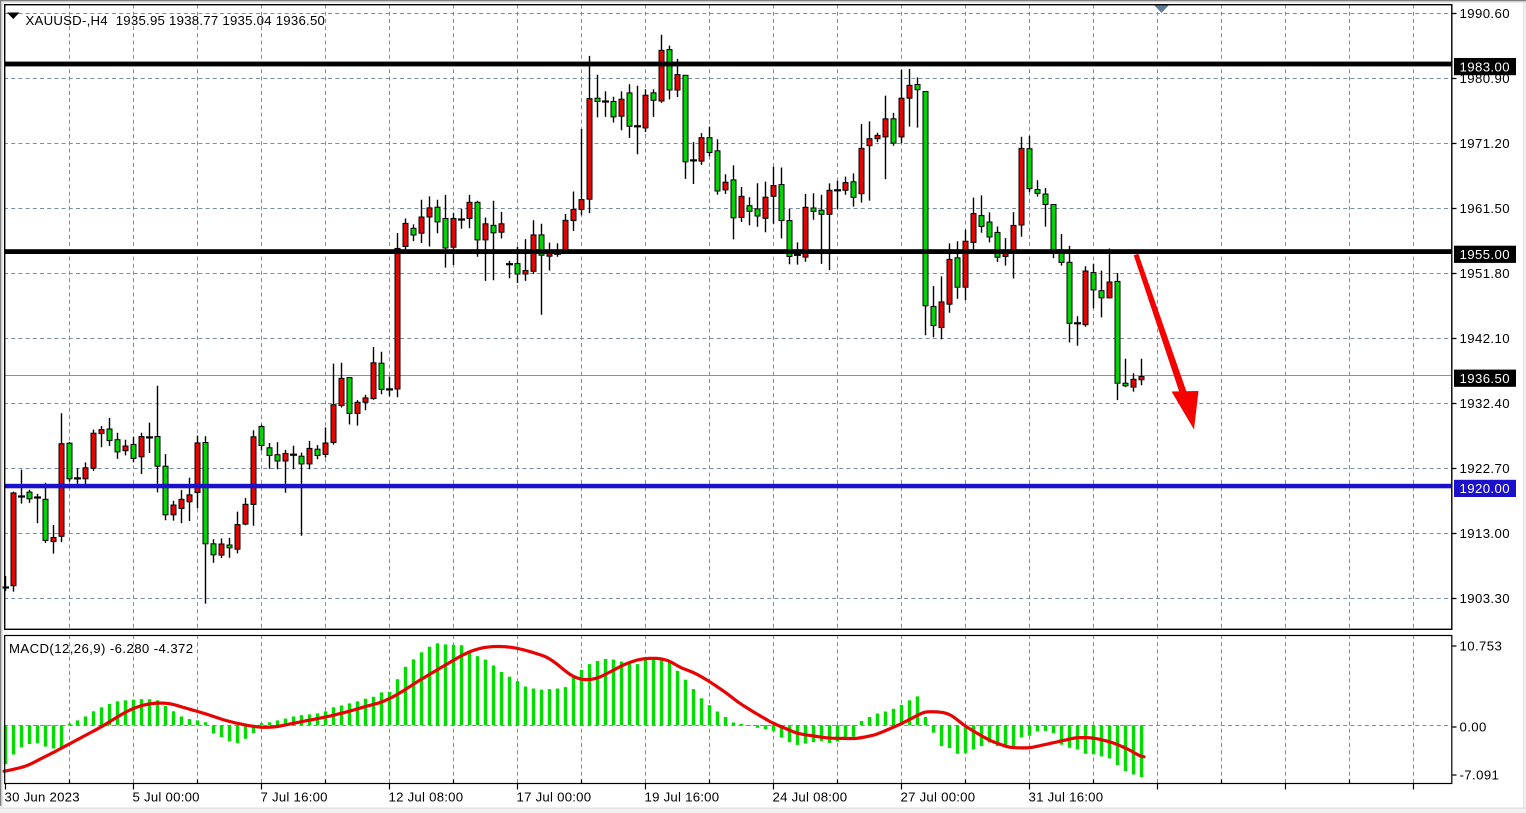 The image size is (1526, 813). I want to click on svg-text: 17 Jul 00:00, so click(554, 797).